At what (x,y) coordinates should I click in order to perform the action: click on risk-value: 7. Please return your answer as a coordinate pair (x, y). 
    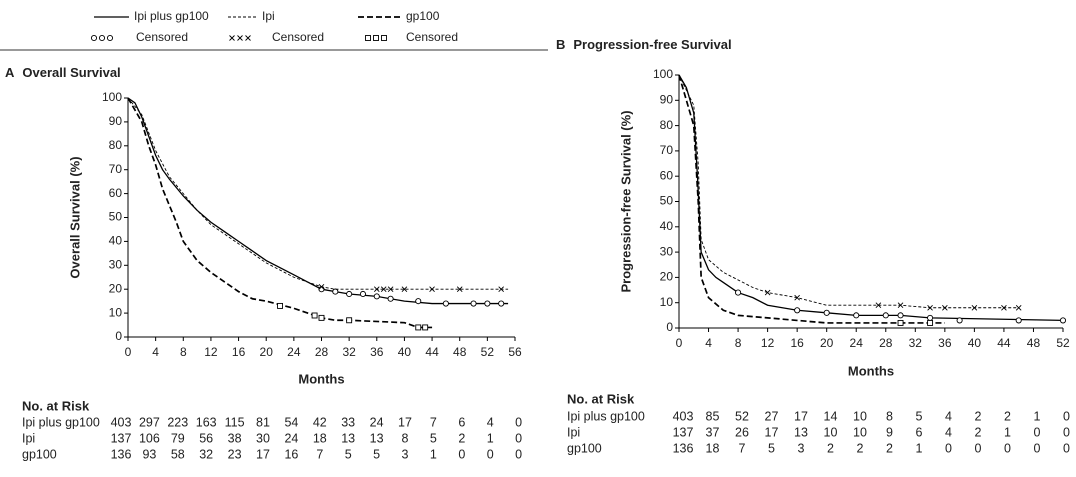
    Looking at the image, I should click on (742, 448).